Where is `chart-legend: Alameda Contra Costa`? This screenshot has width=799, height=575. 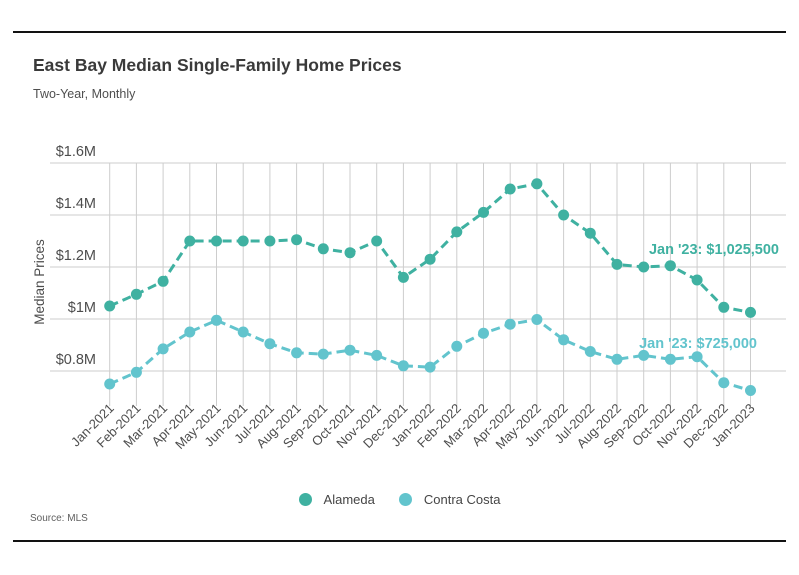
chart-legend: Alameda Contra Costa is located at coordinates (399, 499).